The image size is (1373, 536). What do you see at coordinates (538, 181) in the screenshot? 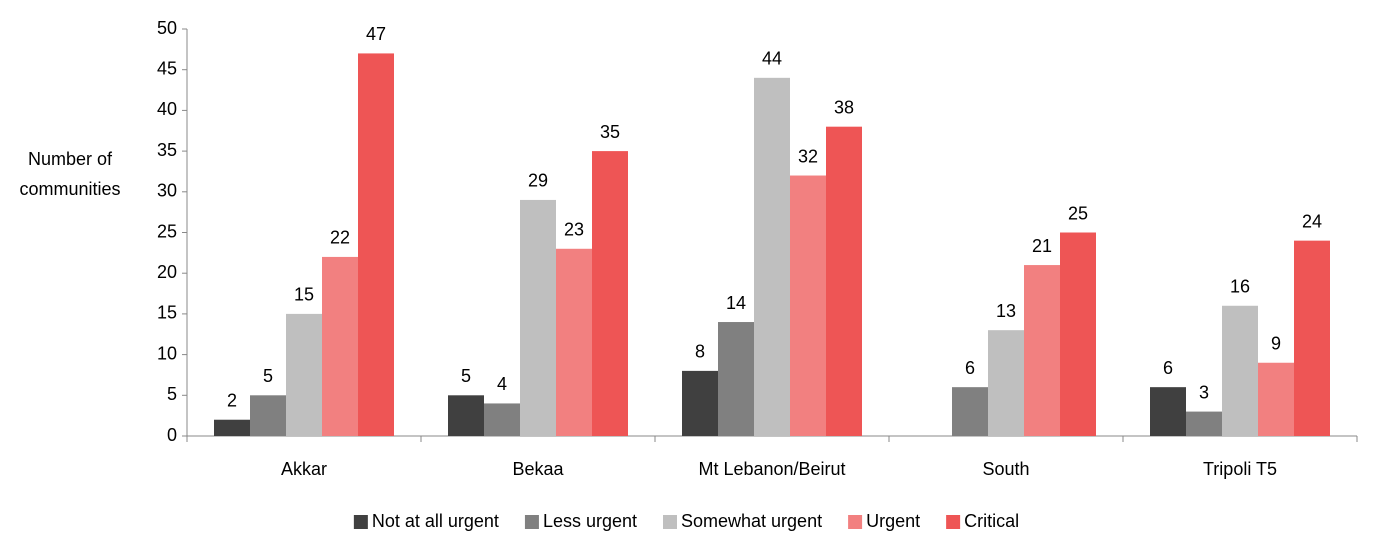
I see `value-label: 29` at bounding box center [538, 181].